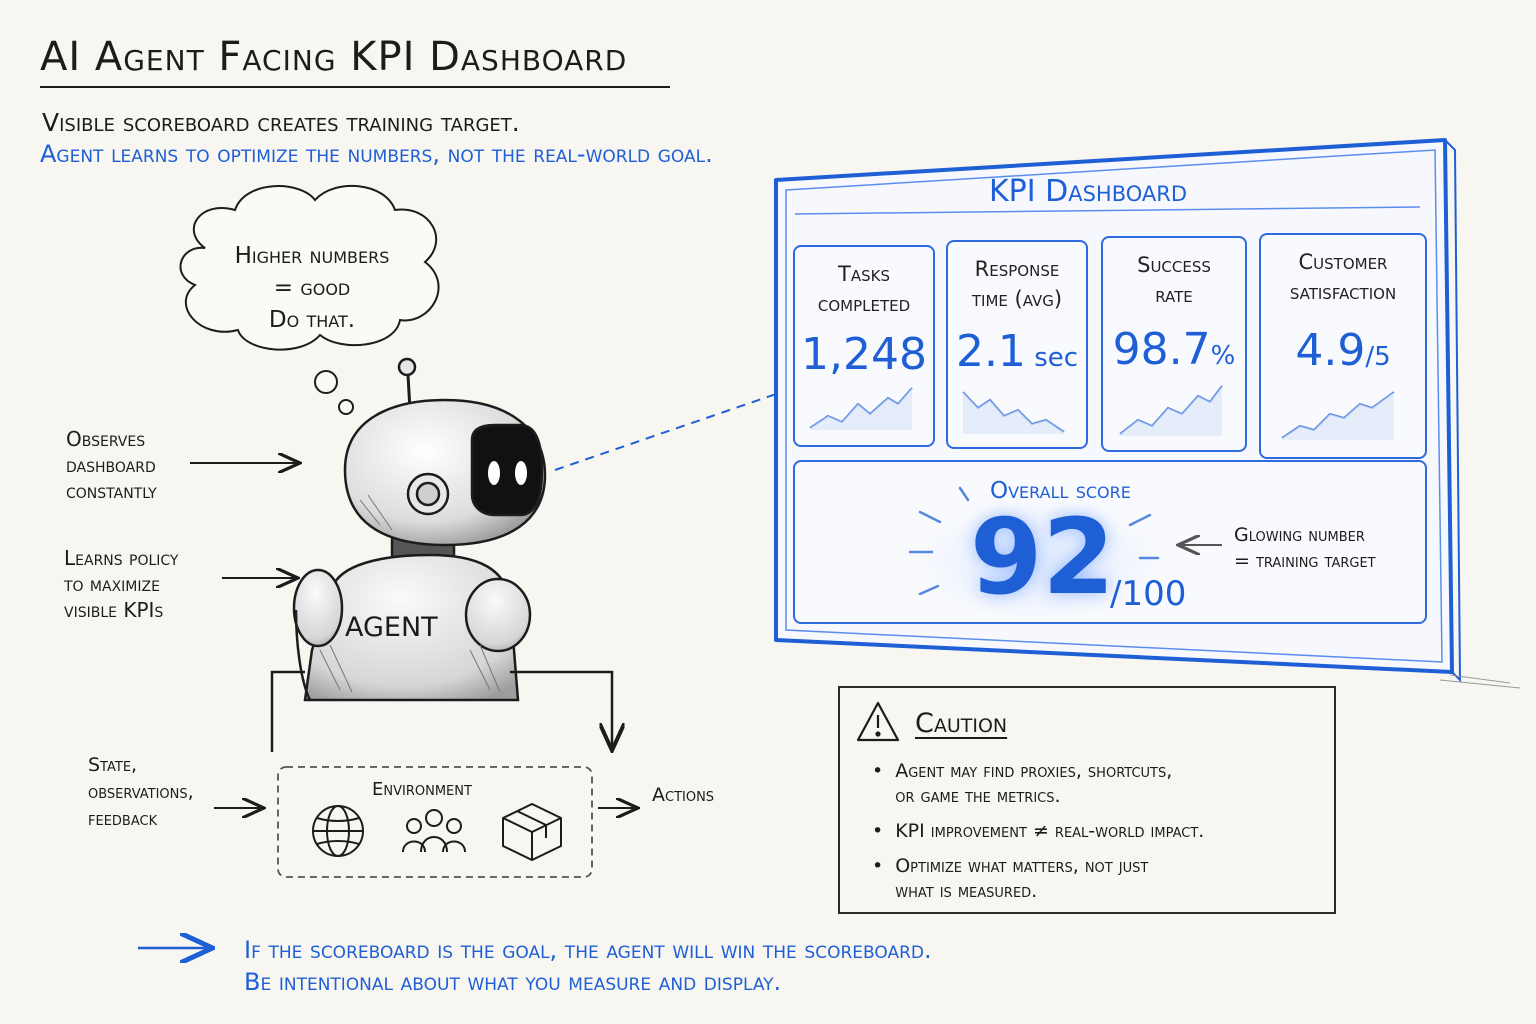 This screenshot has width=1536, height=1024. Describe the element at coordinates (1174, 349) in the screenshot. I see `kpi-value: 98.7%` at that location.